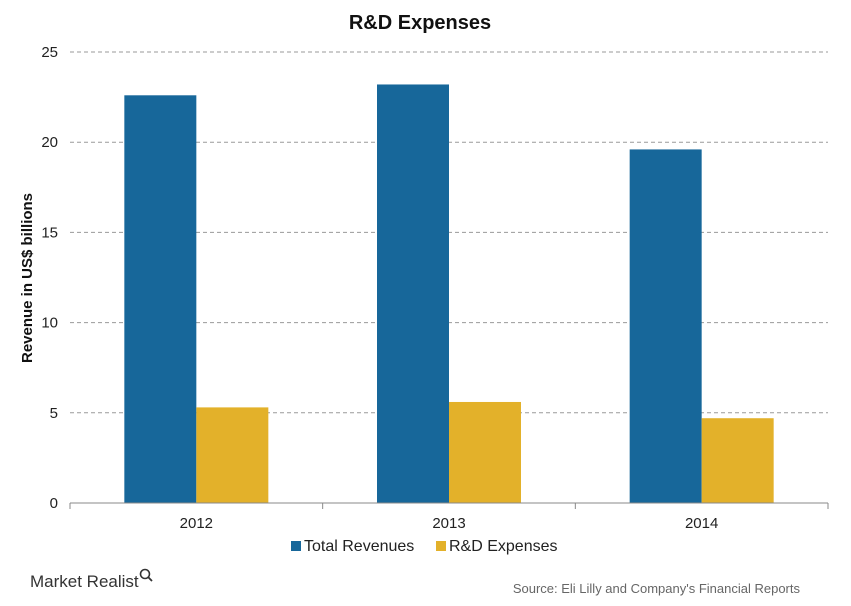 The width and height of the screenshot is (851, 606). I want to click on y-tick-label: 25, so click(49, 52).